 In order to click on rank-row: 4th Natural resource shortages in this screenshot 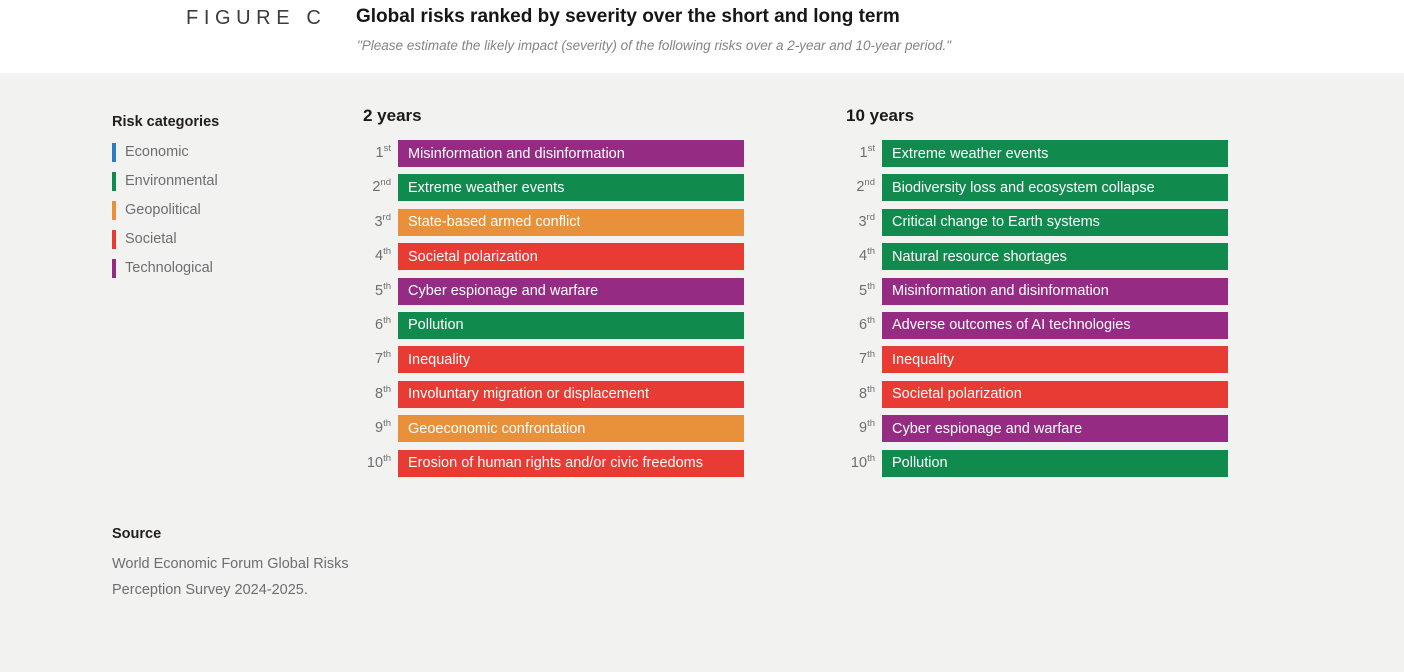, I will do `click(1032, 257)`.